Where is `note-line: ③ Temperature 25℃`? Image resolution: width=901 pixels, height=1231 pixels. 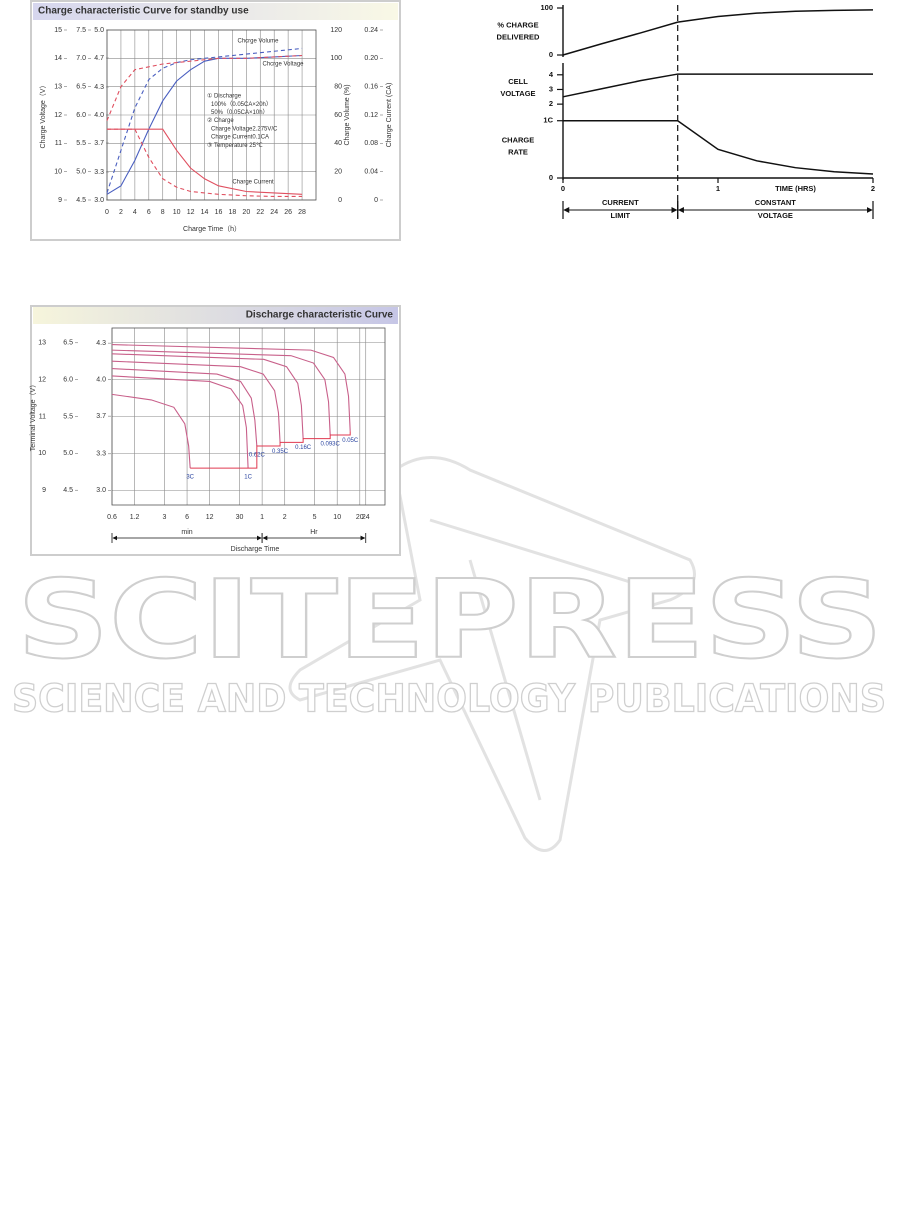 note-line: ③ Temperature 25℃ is located at coordinates (235, 145).